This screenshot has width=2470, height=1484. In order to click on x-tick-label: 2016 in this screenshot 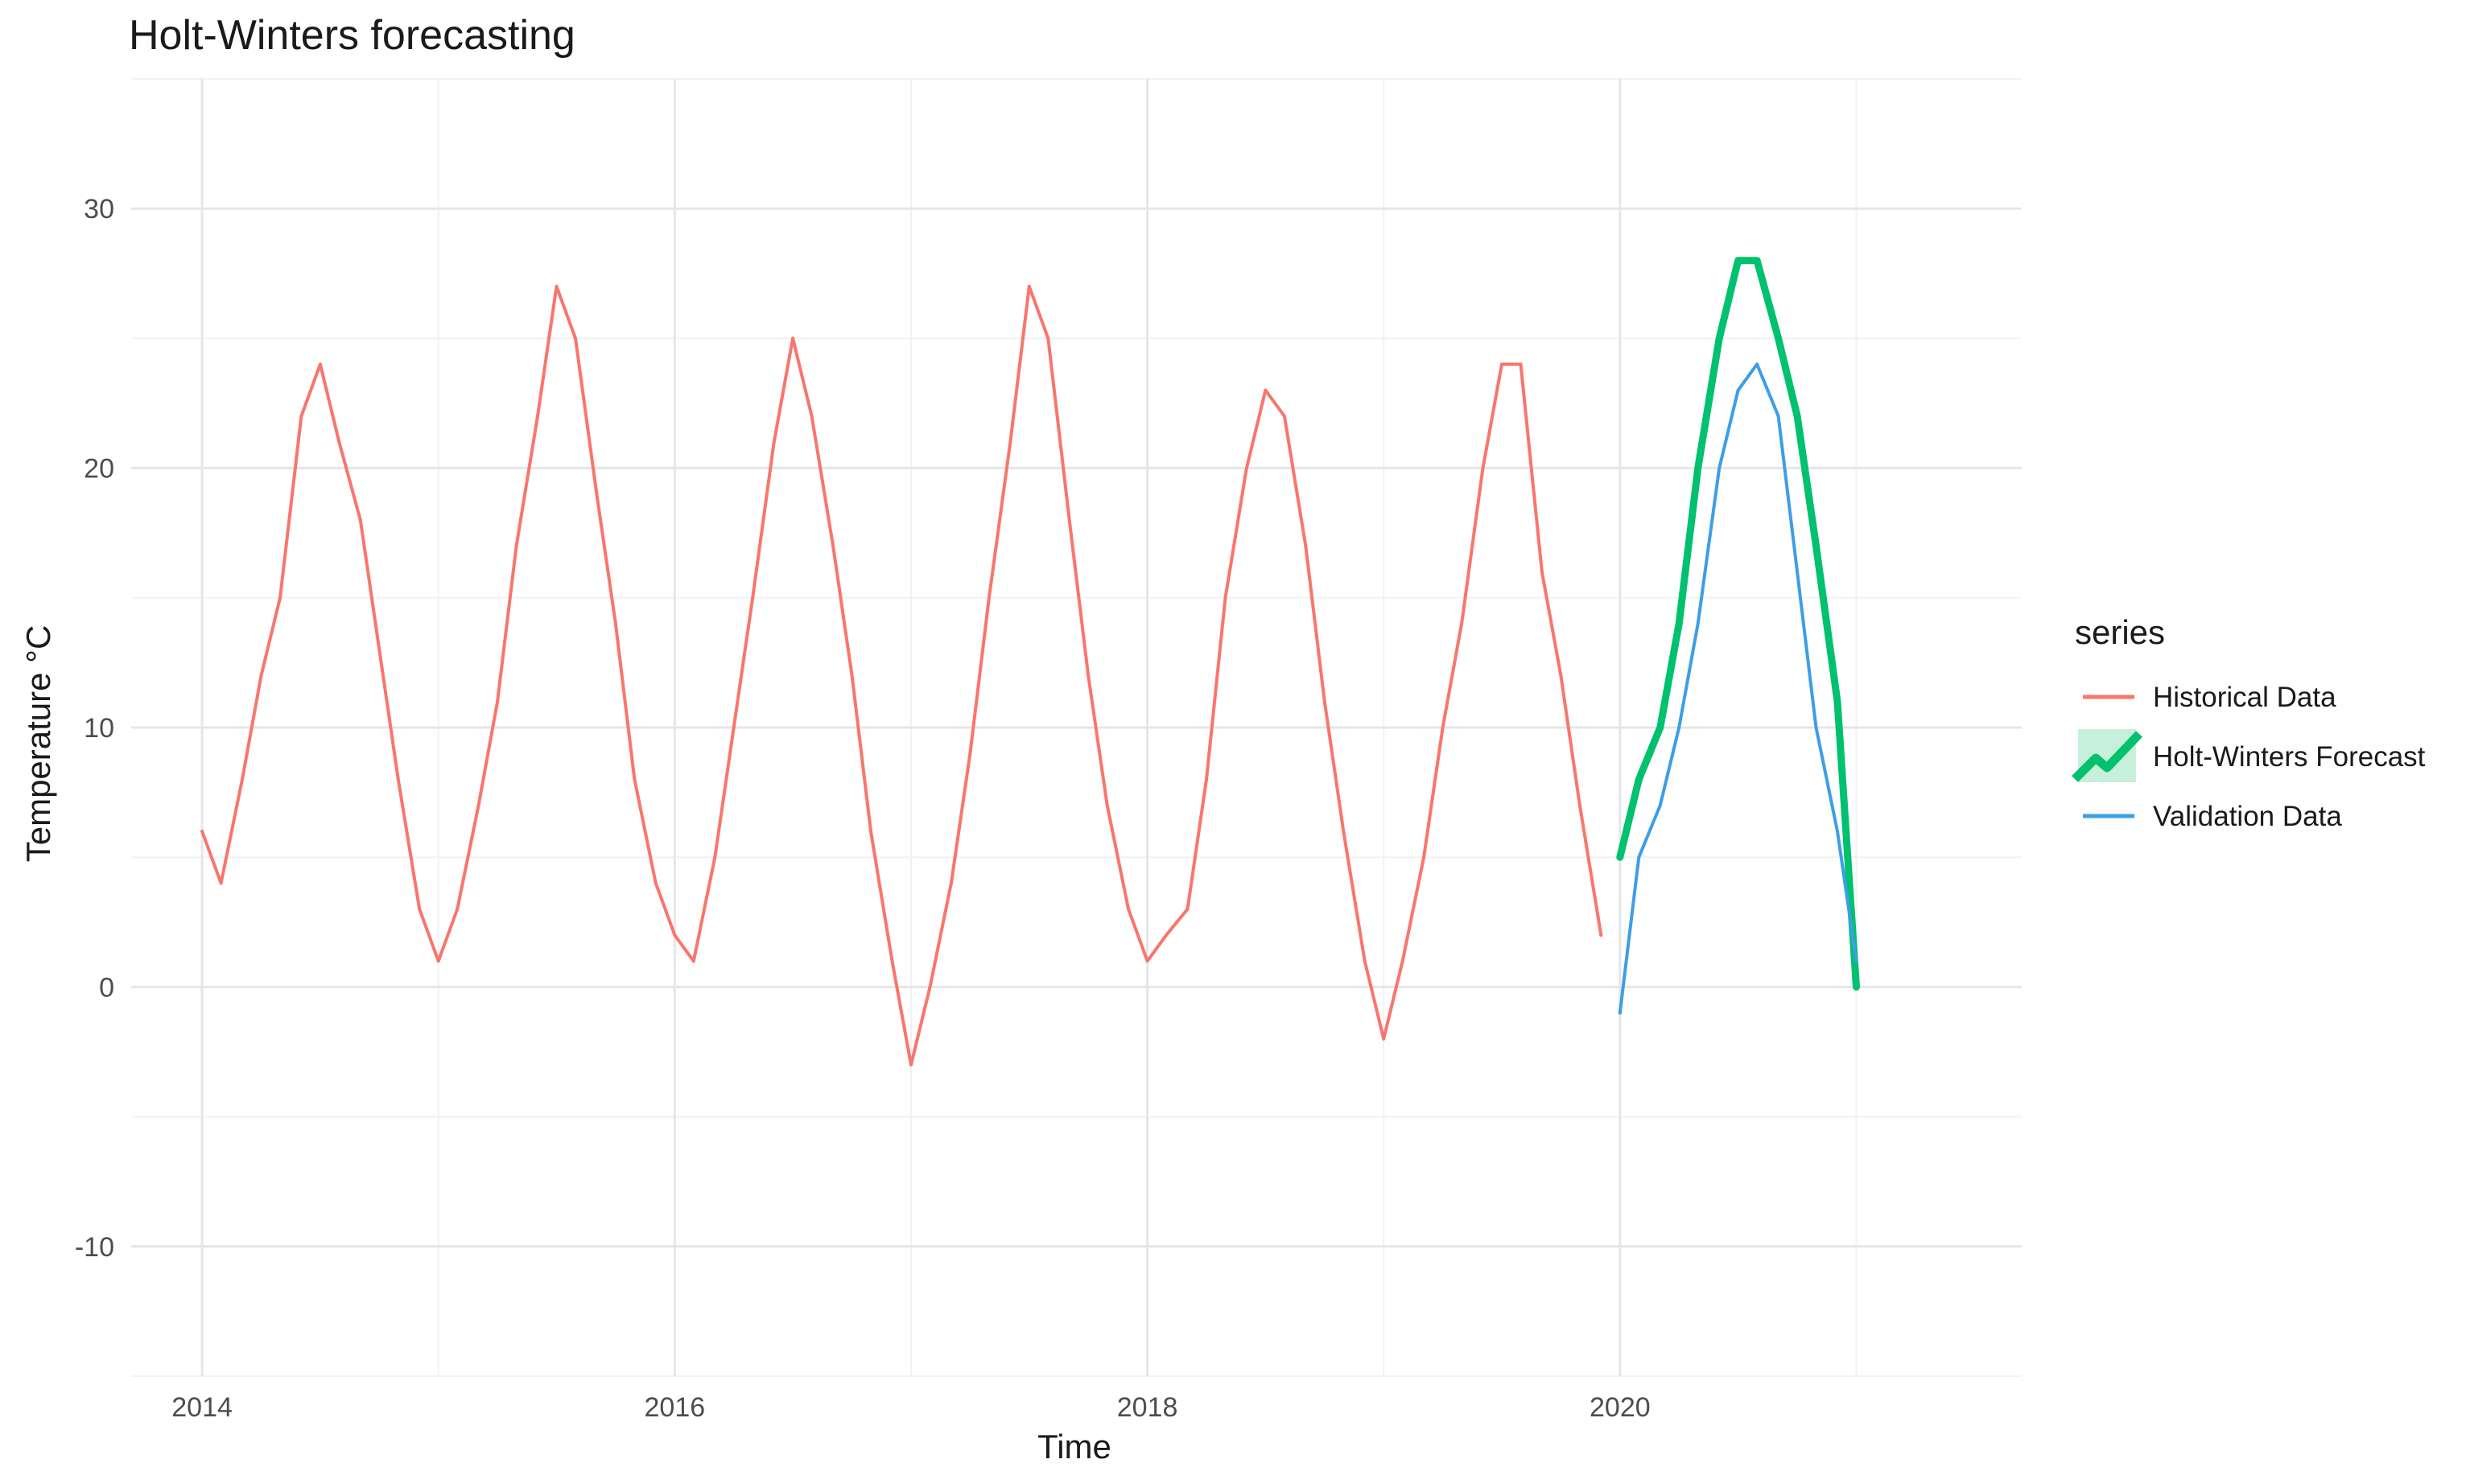, I will do `click(675, 1408)`.